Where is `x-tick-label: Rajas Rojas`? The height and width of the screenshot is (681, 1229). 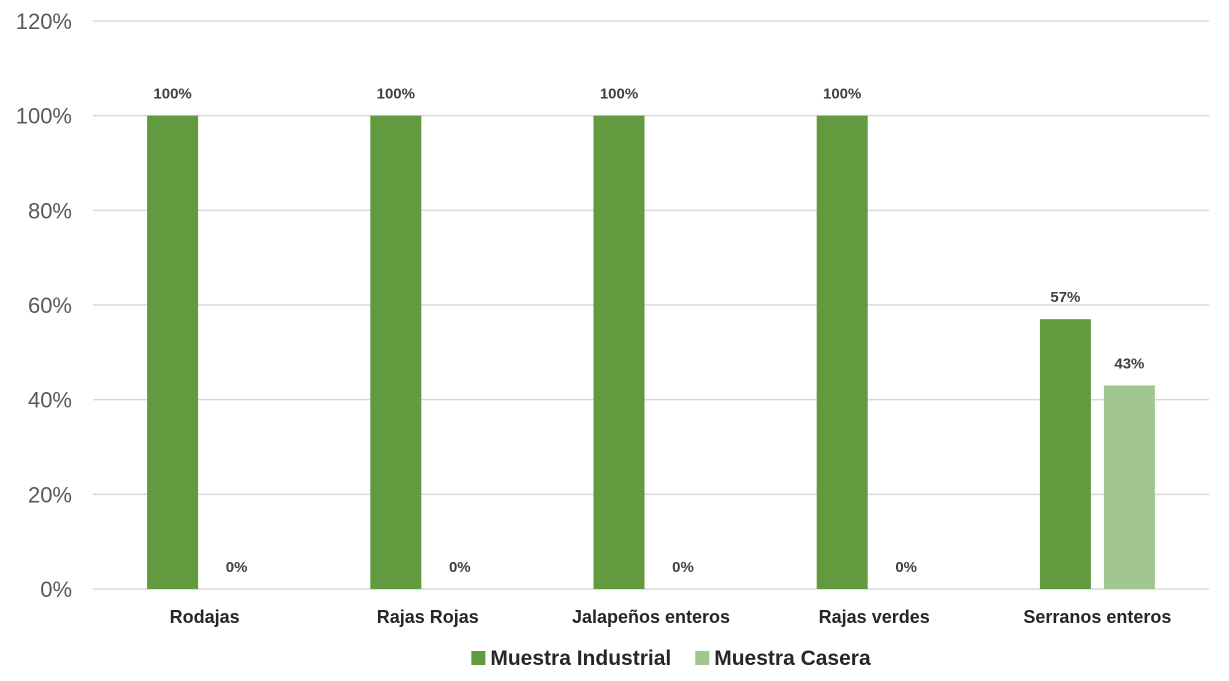 x-tick-label: Rajas Rojas is located at coordinates (428, 617).